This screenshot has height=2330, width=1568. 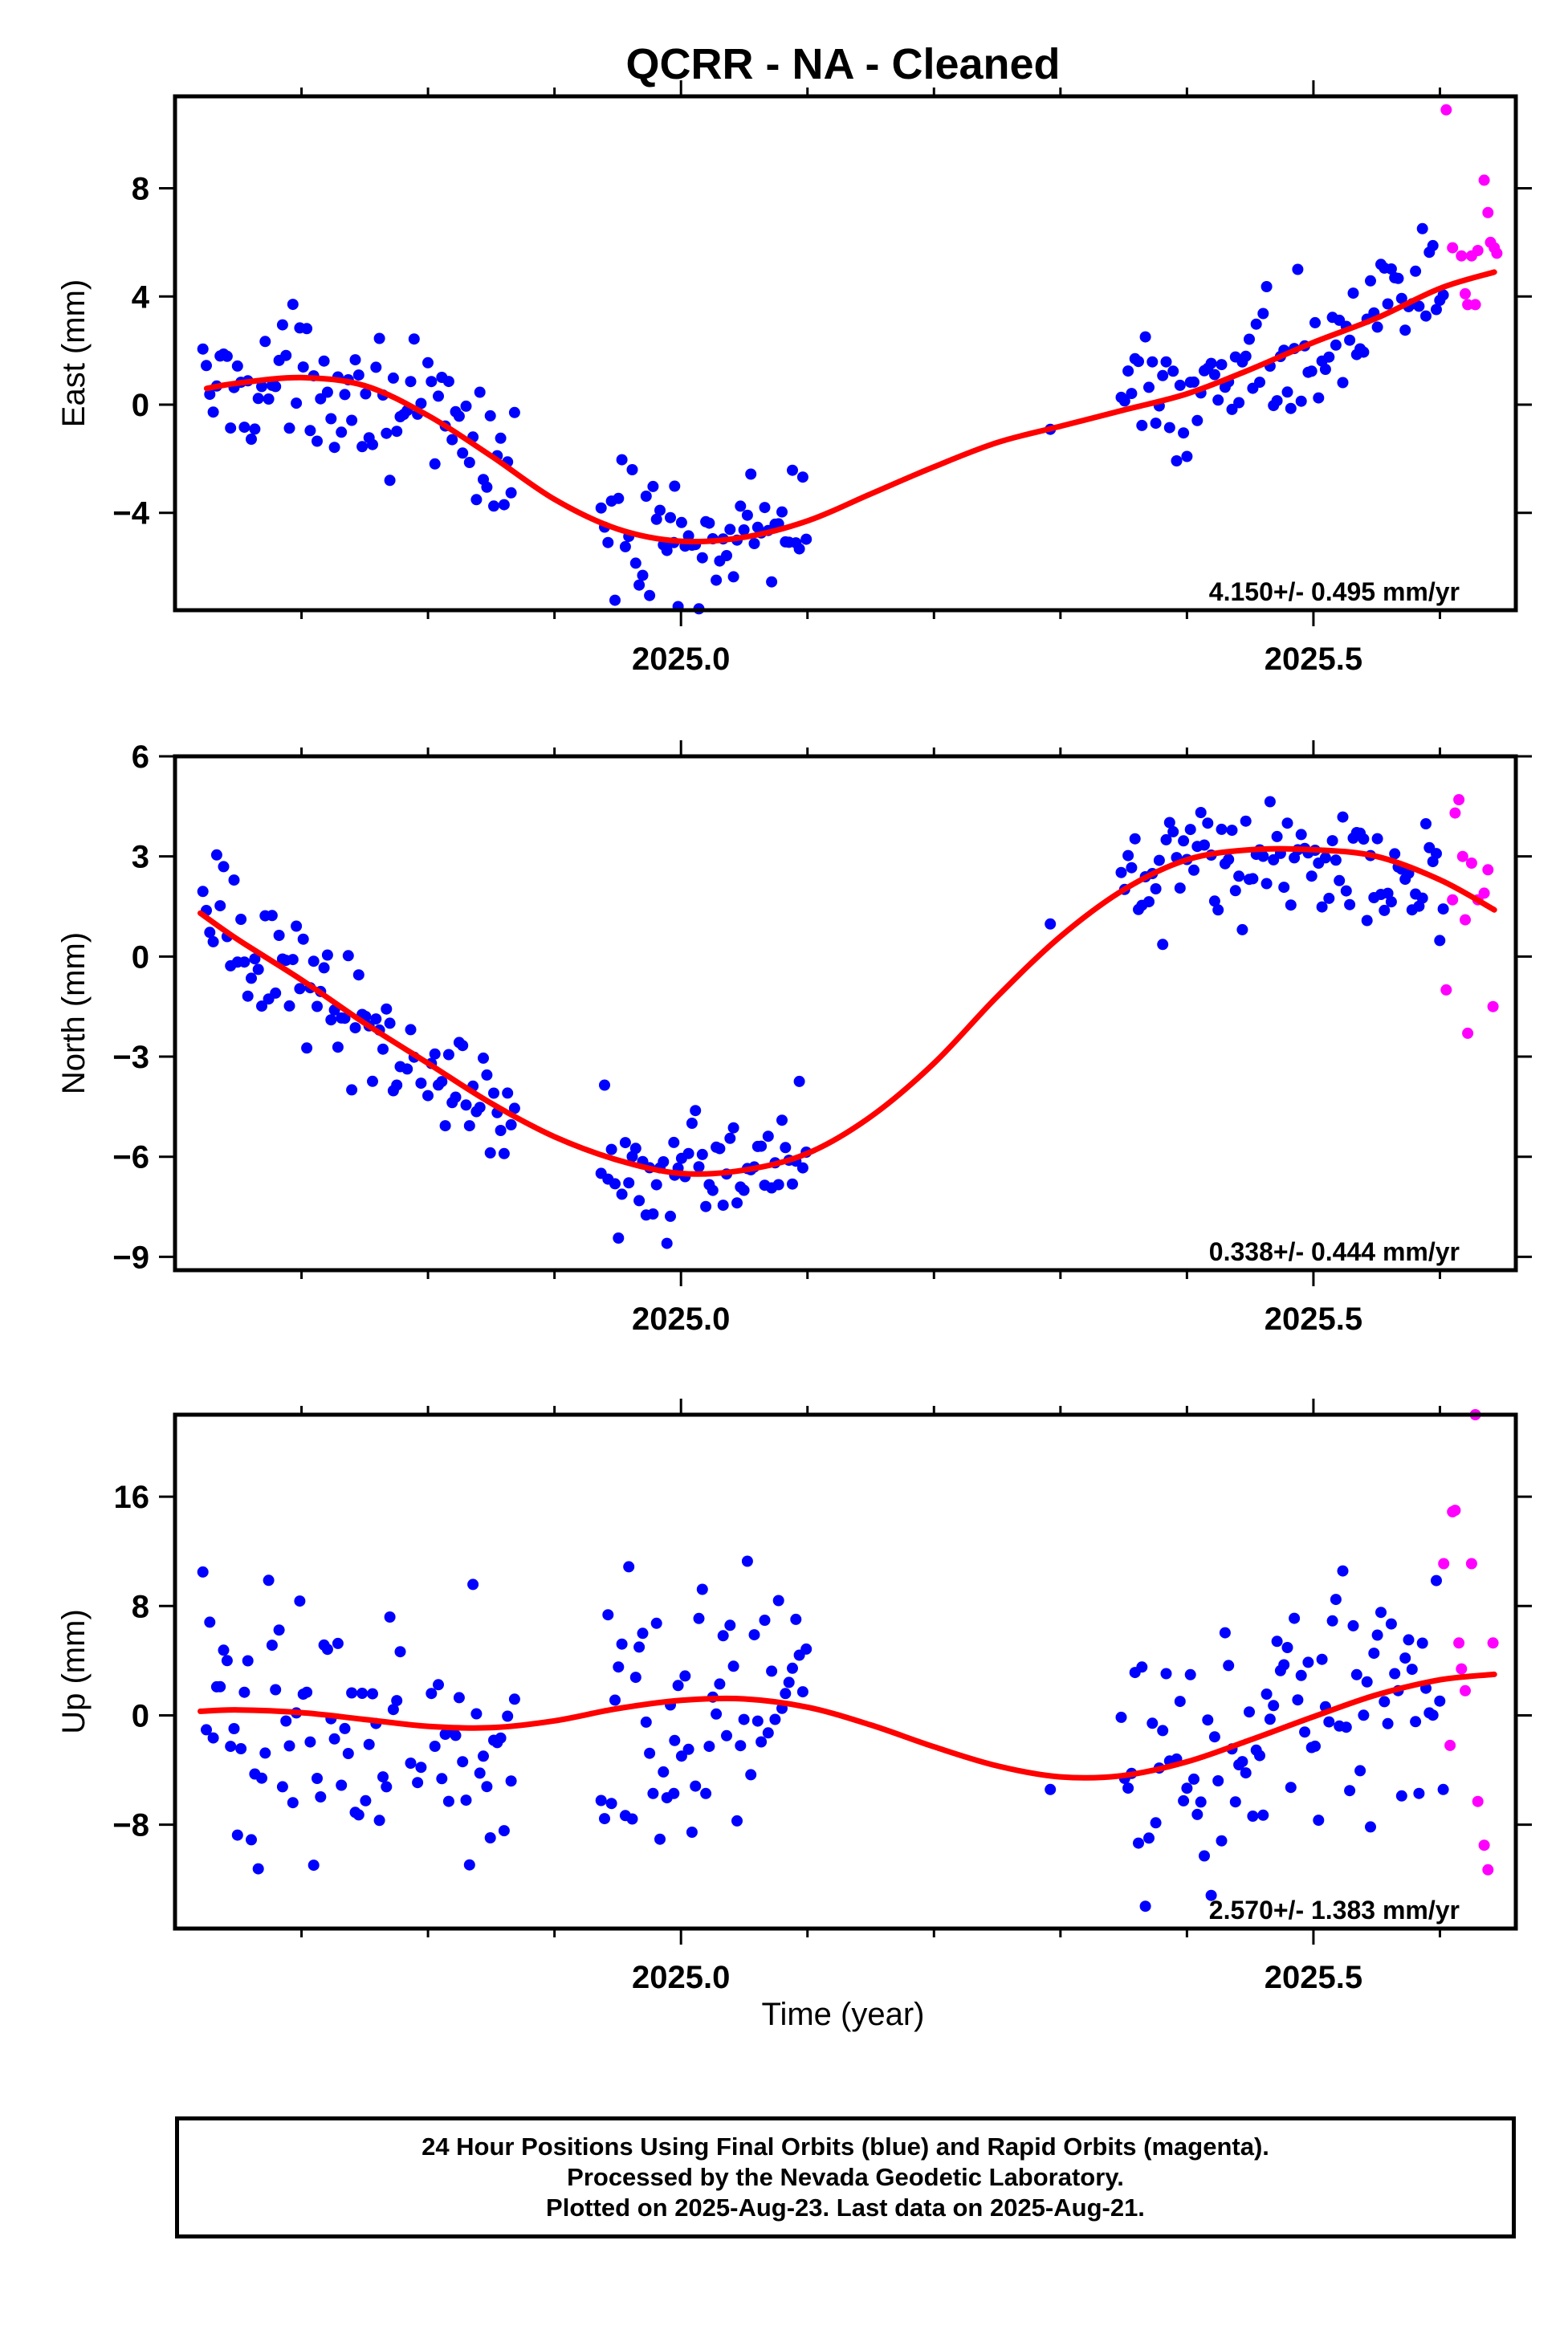 What do you see at coordinates (74, 353) in the screenshot?
I see `y-axis-label: East (mm)` at bounding box center [74, 353].